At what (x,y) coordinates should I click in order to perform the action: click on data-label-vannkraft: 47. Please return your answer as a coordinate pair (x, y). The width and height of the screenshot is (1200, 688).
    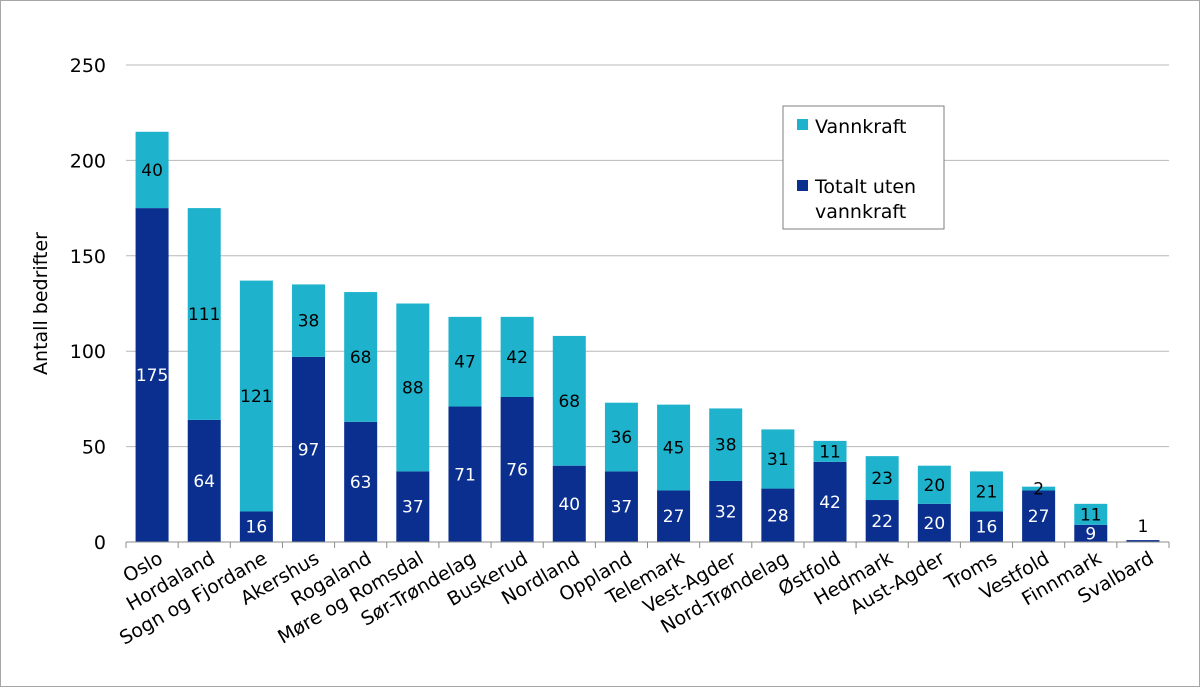
    Looking at the image, I should click on (465, 363).